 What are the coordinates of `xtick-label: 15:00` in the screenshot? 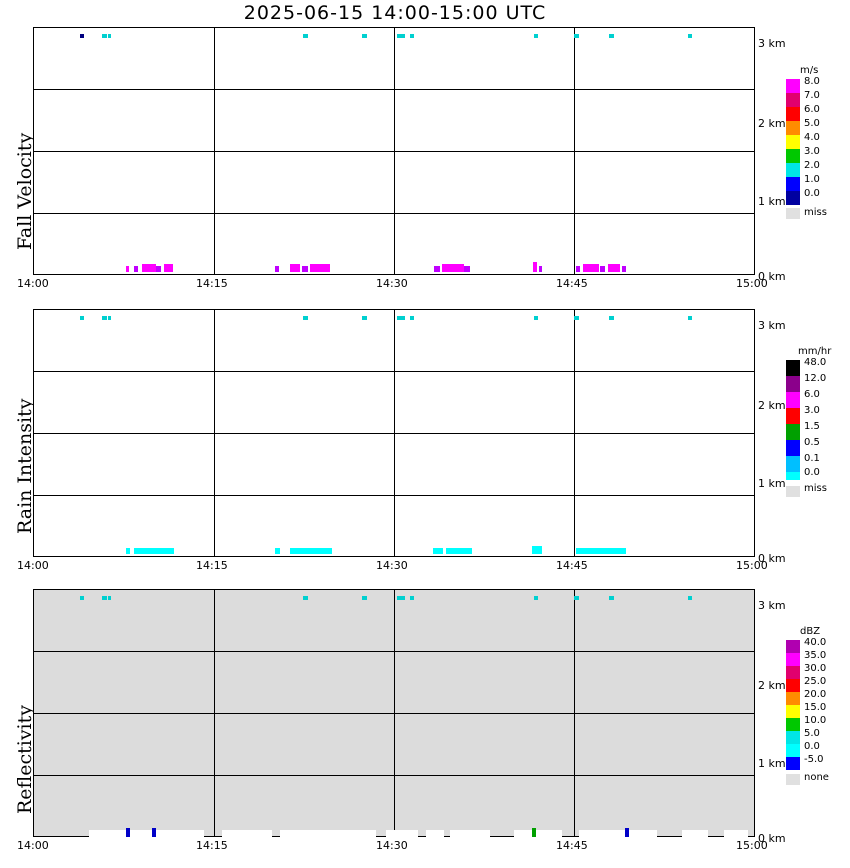 It's located at (752, 283).